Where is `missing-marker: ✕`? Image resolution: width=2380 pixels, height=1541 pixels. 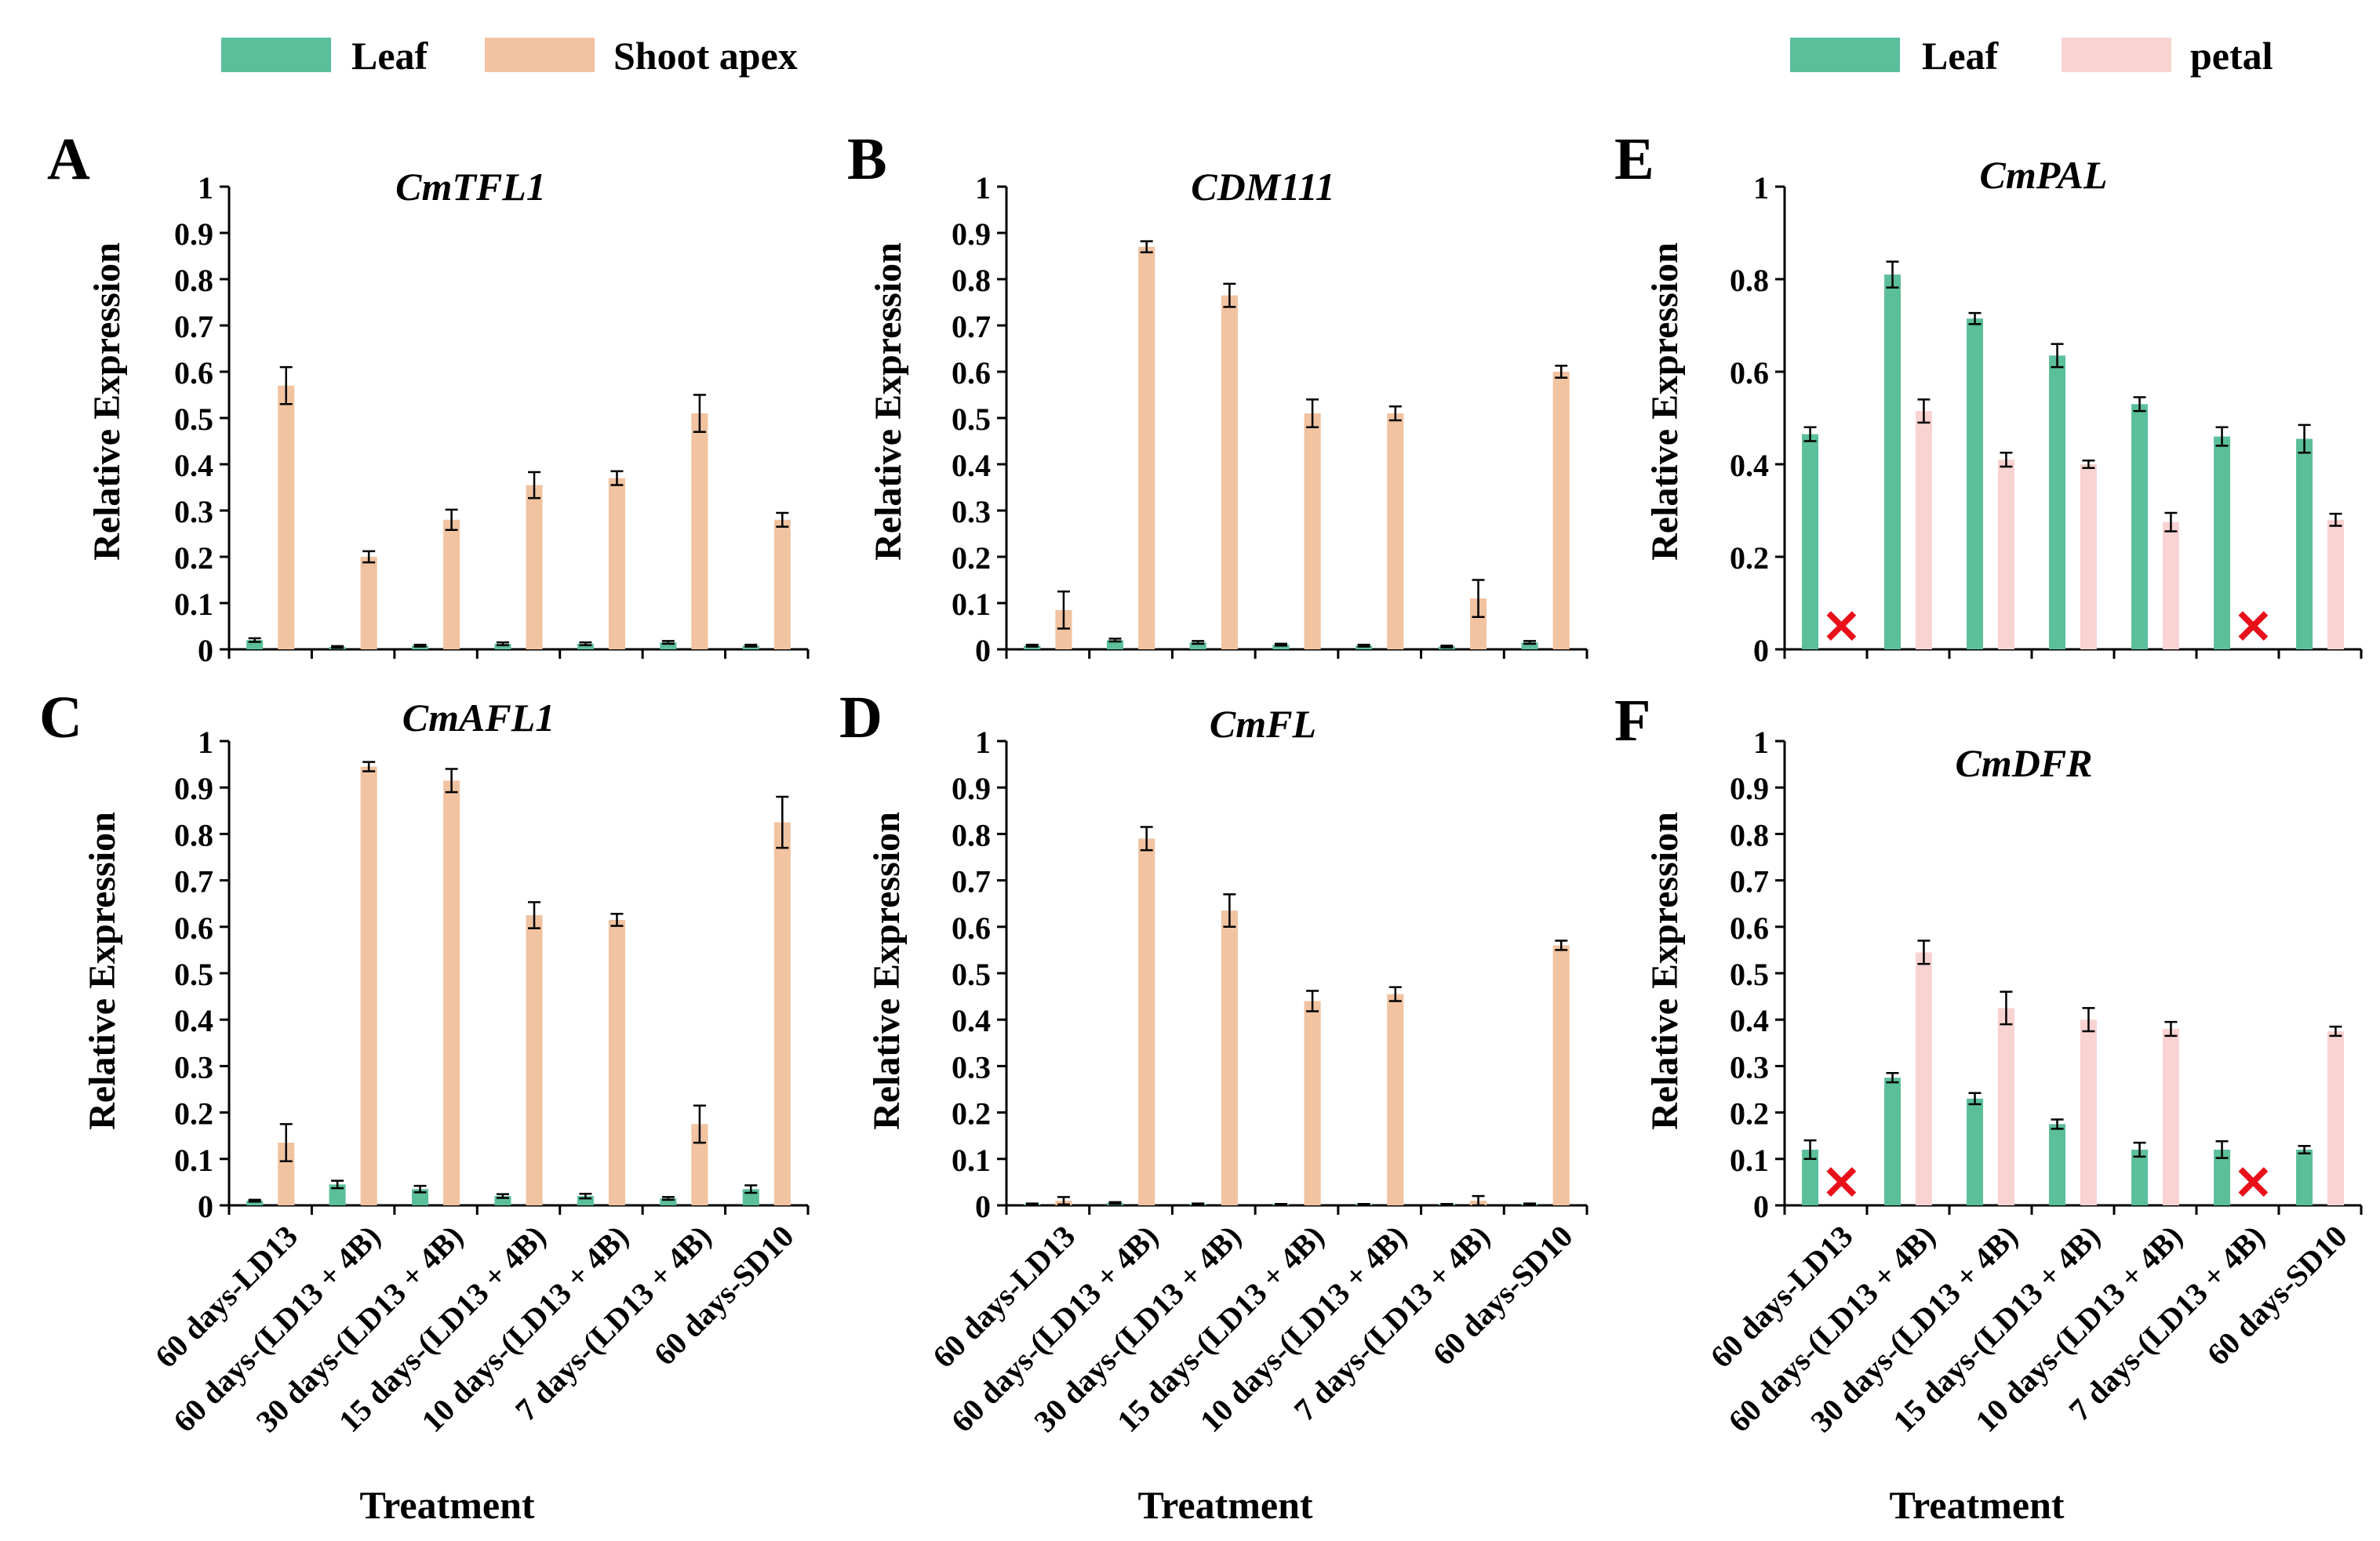
missing-marker: ✕ is located at coordinates (1841, 627).